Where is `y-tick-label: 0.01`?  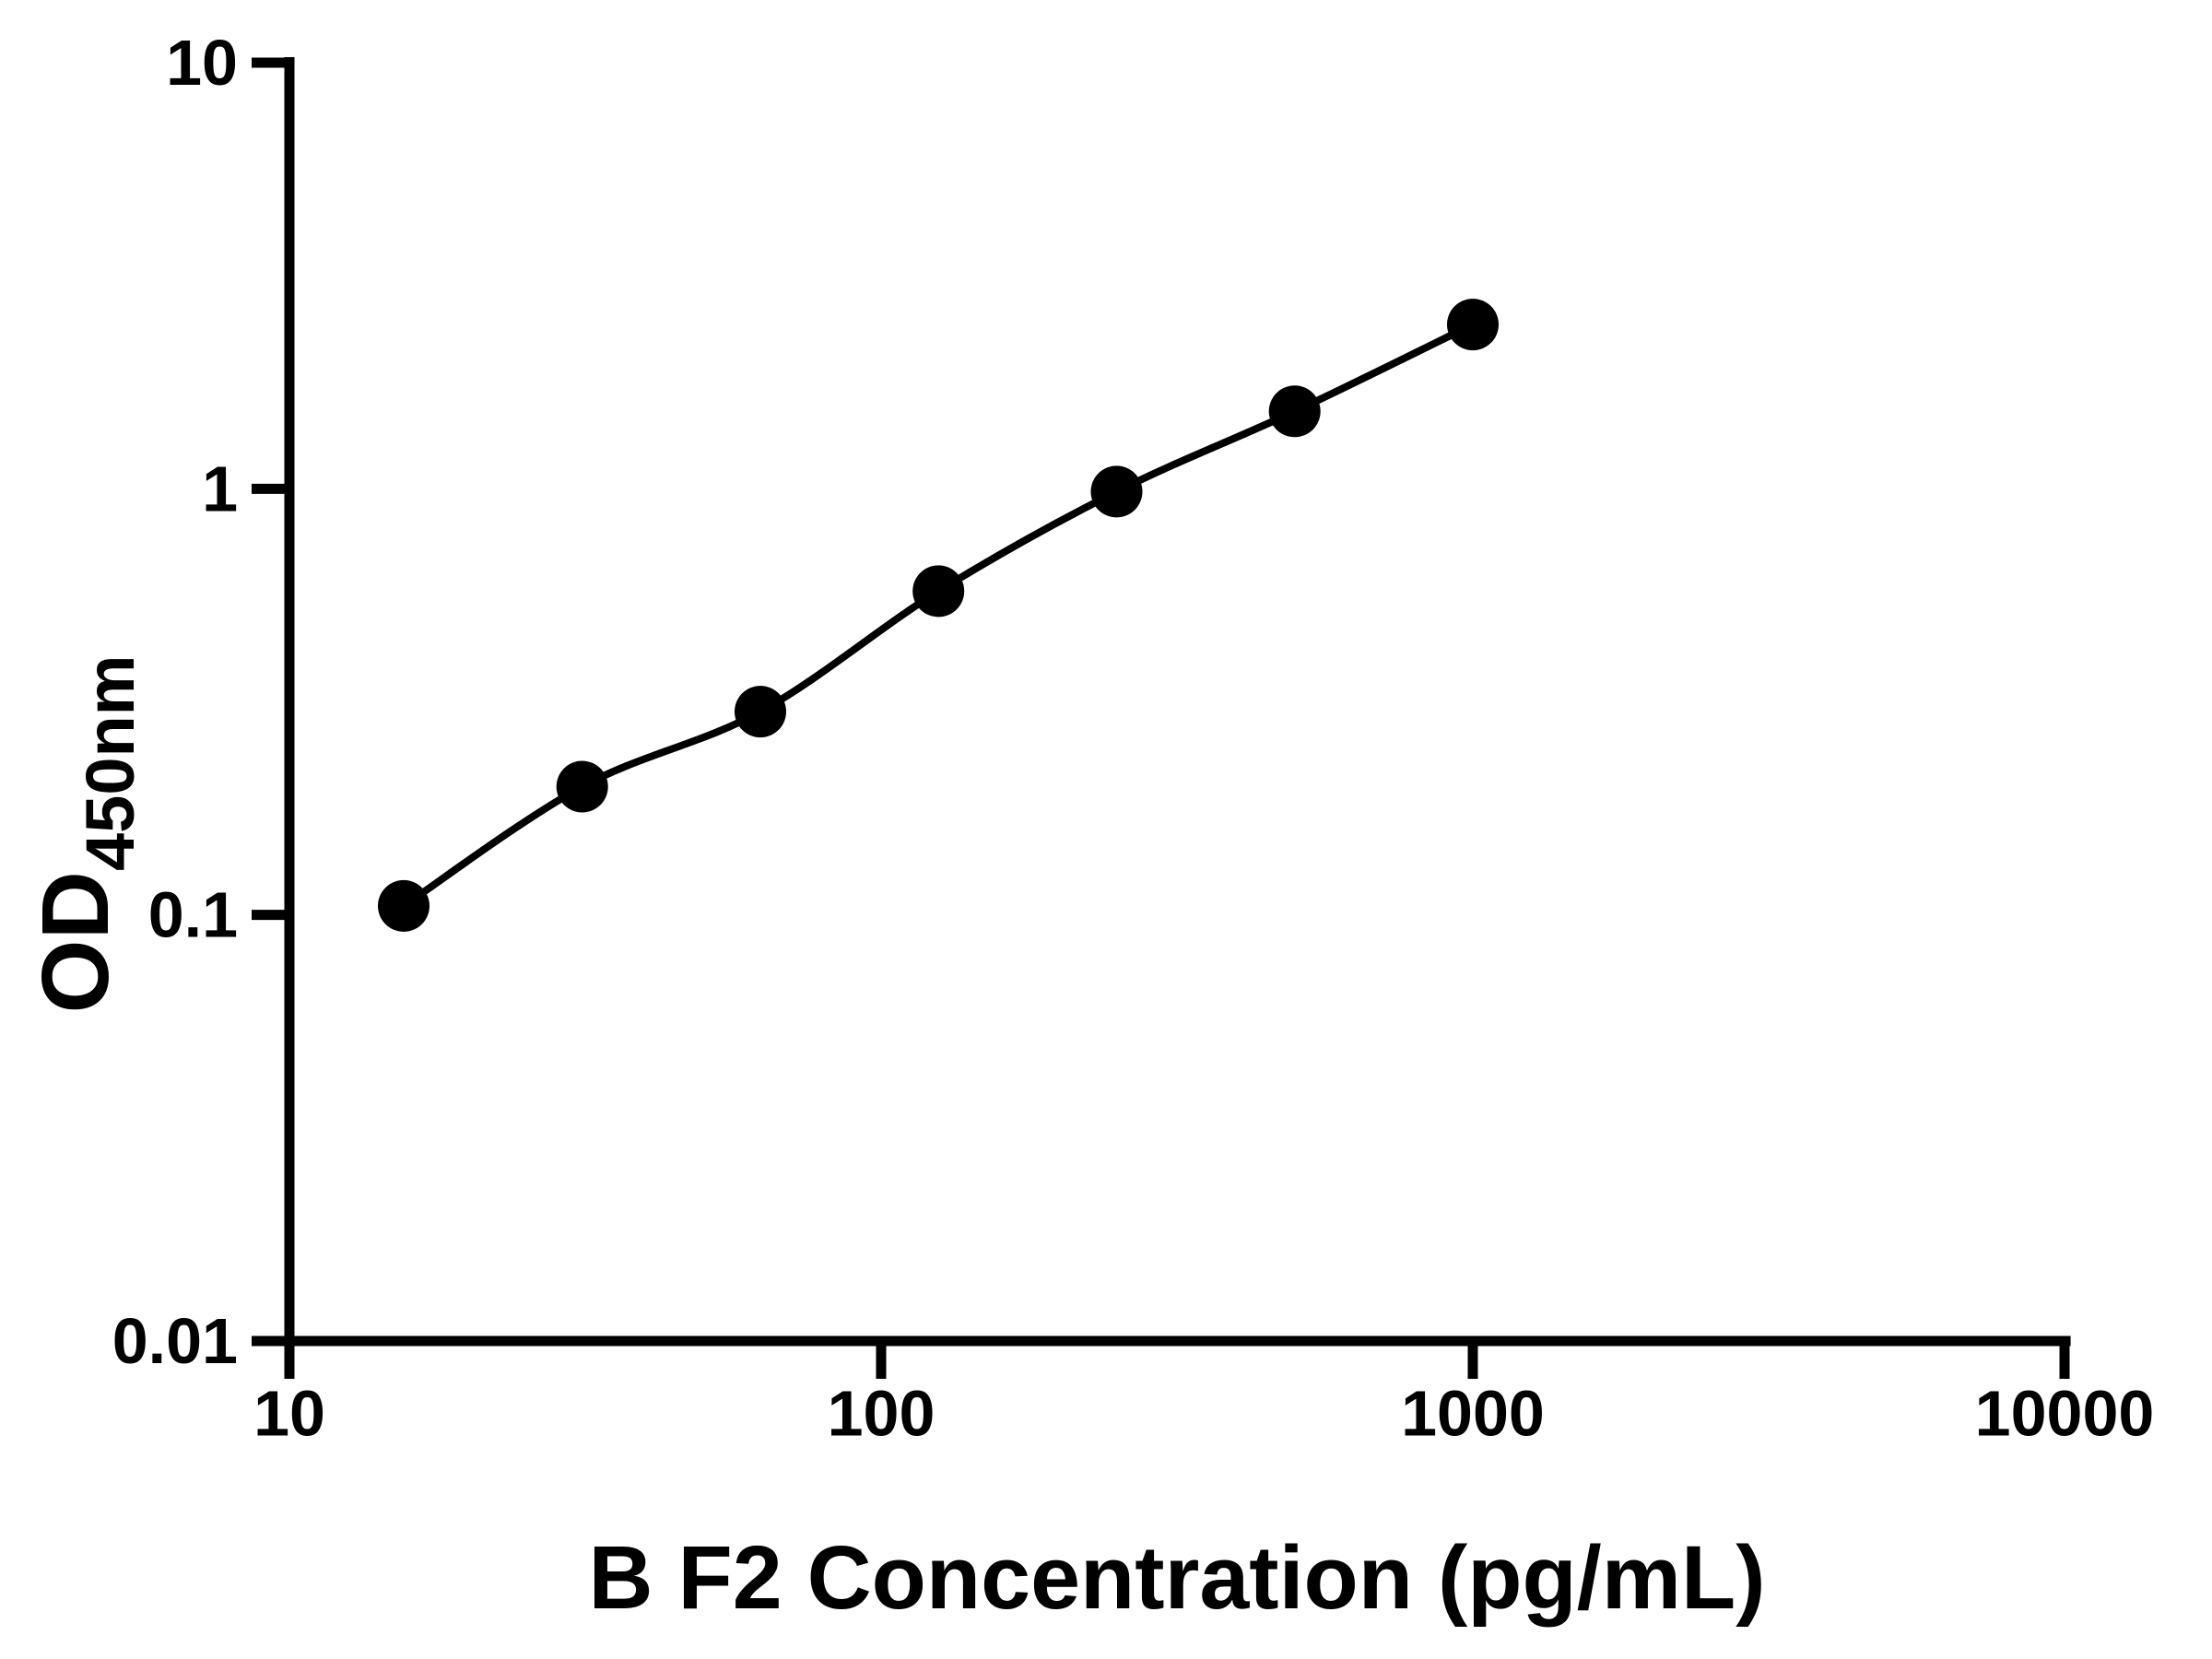
y-tick-label: 0.01 is located at coordinates (175, 1341).